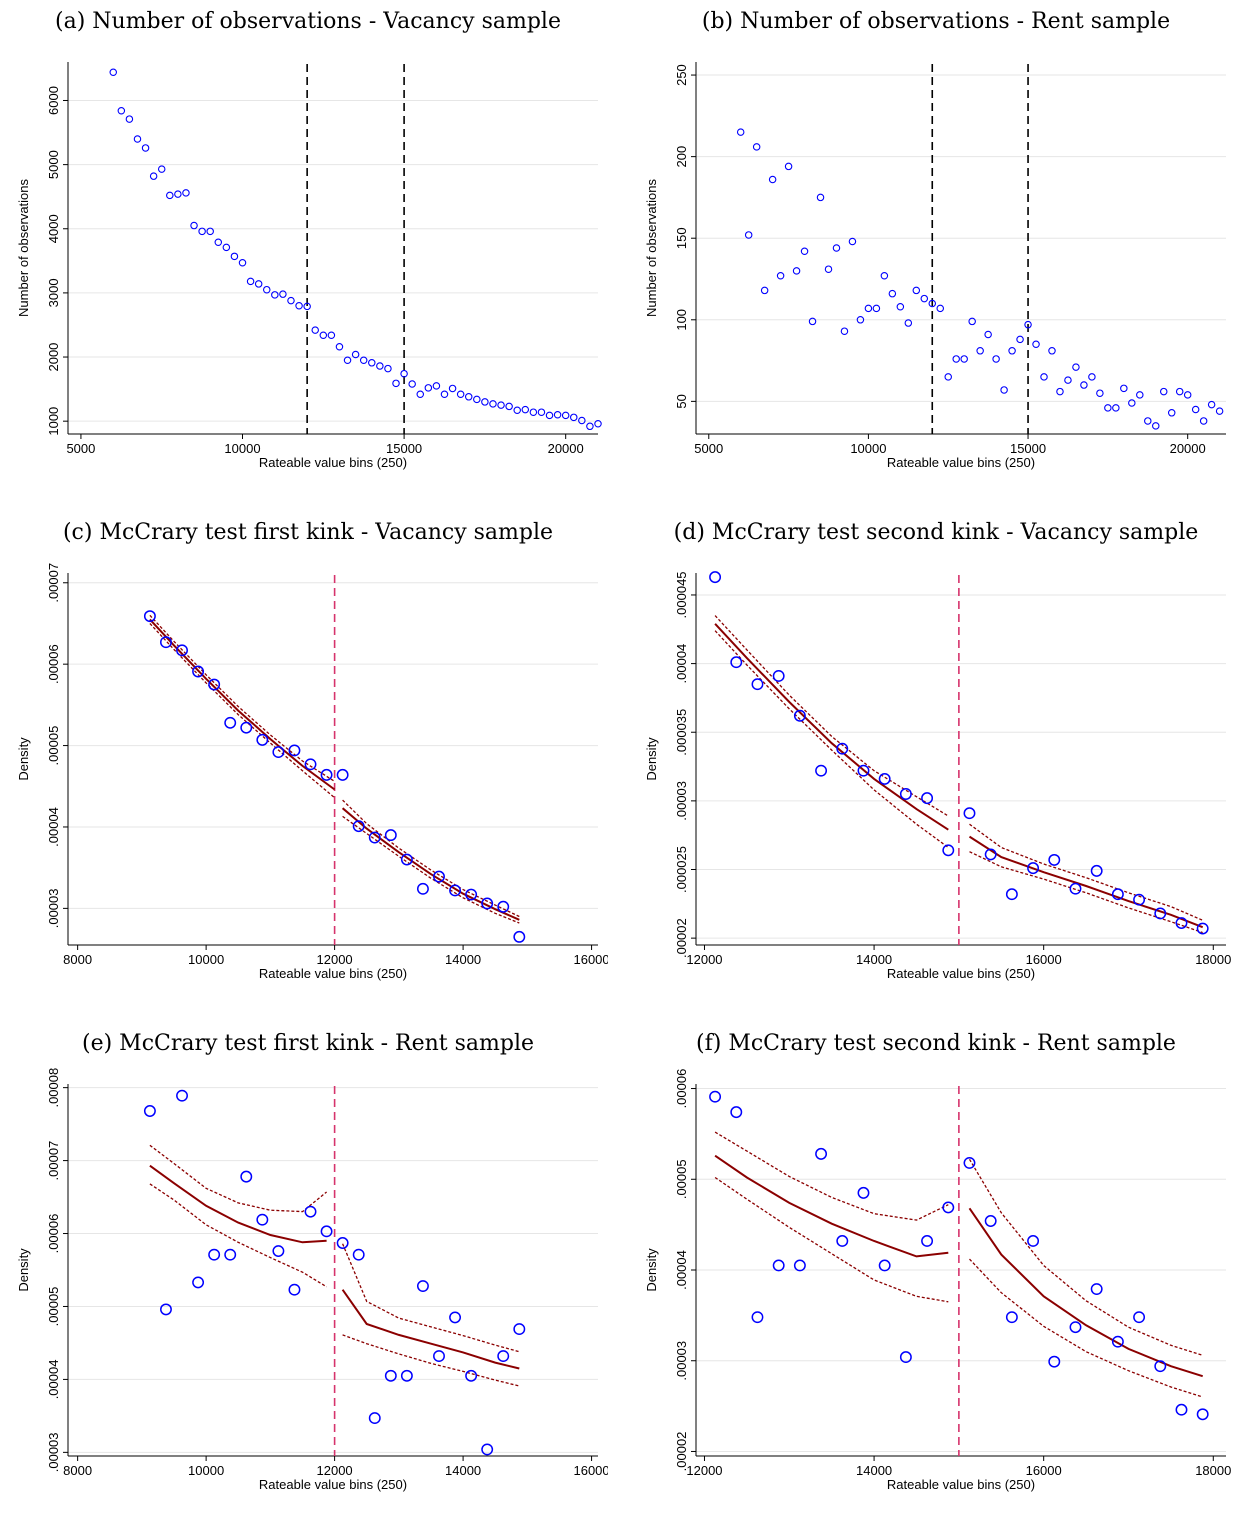 The image size is (1246, 1514). I want to click on y-tick-label: .00007, so click(53, 1161).